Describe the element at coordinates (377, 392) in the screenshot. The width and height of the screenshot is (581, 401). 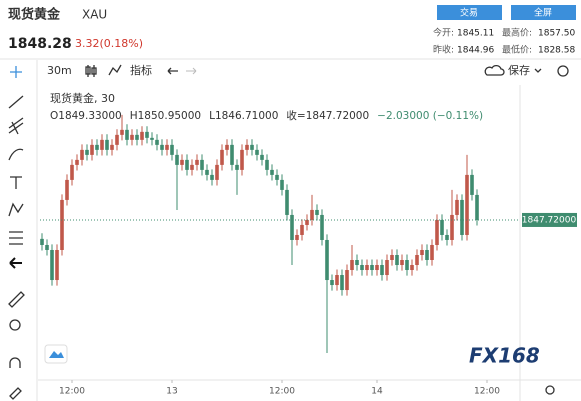
I see `x-tick-label: 14` at that location.